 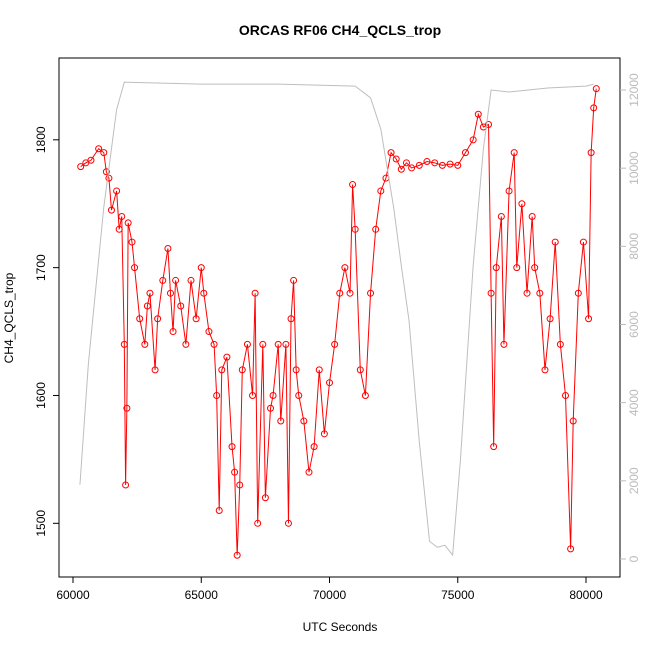 I want to click on chart-title: ORCAS RF06 CH4_QCLS_trop, so click(x=340, y=30).